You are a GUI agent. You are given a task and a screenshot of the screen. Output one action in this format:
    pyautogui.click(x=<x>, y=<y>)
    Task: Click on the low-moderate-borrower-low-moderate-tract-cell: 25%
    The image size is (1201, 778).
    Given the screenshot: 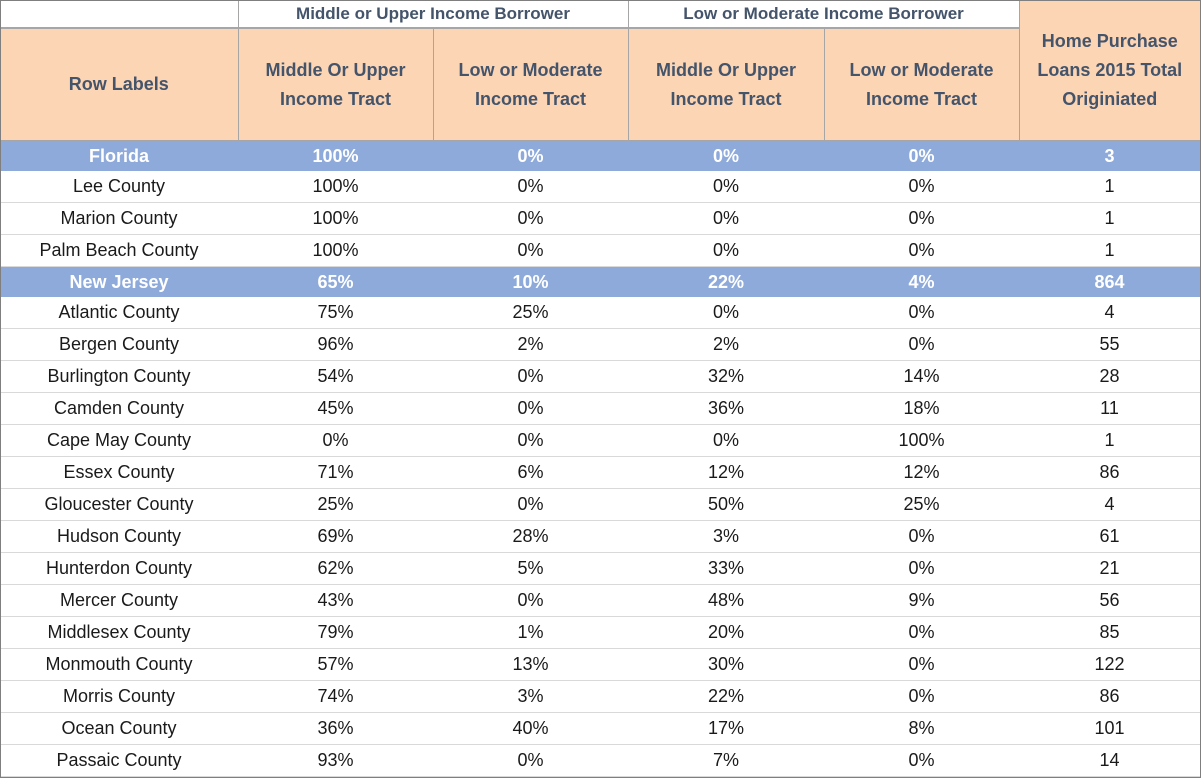 What is the action you would take?
    pyautogui.click(x=922, y=504)
    